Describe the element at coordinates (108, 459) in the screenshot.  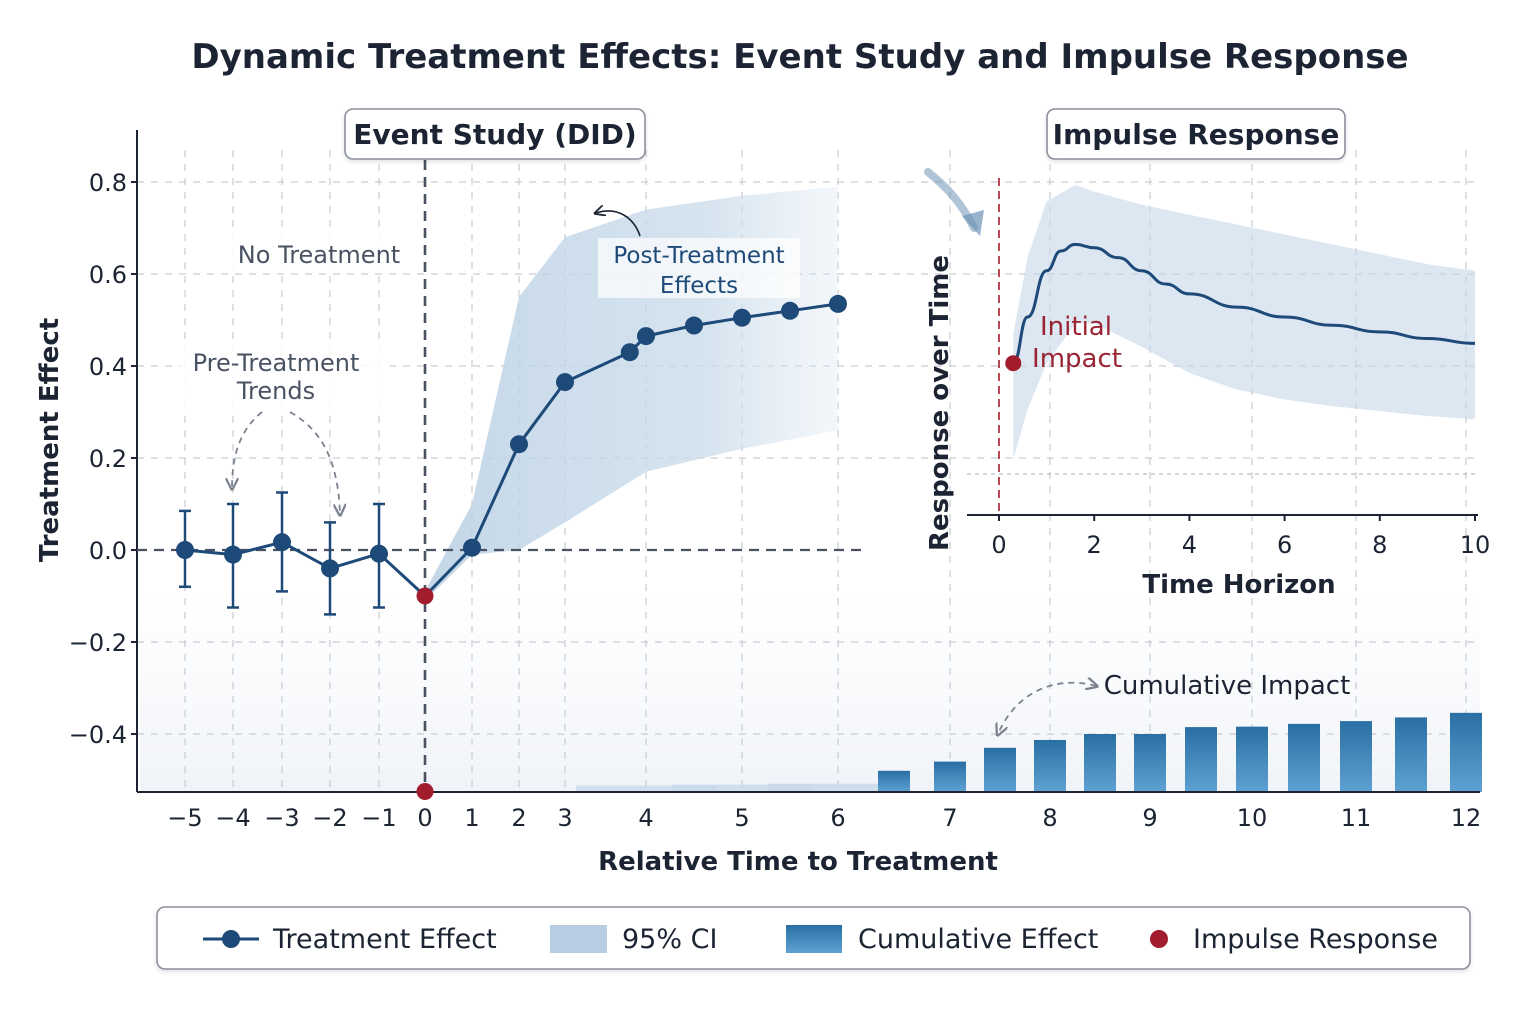
I see `y-tick-label: 0.2` at that location.